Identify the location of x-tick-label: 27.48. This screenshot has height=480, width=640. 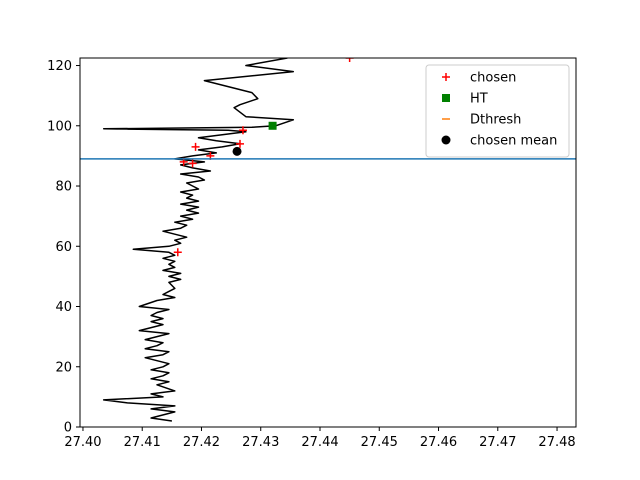
(556, 442).